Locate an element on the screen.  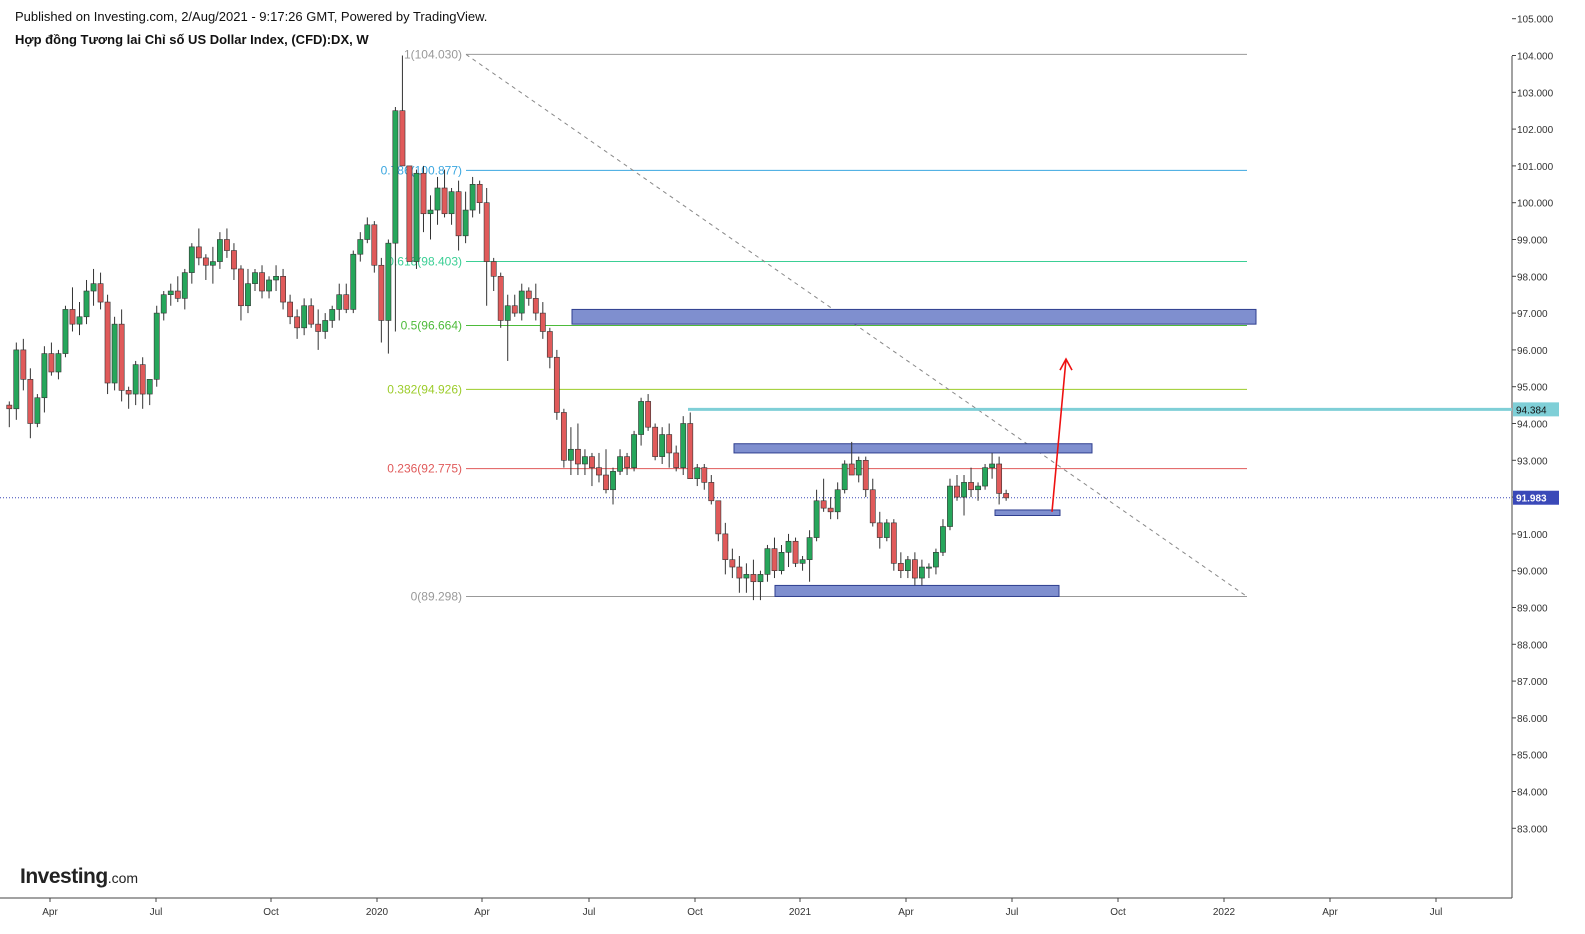
y-tick-label: 85.000 is located at coordinates (1532, 756).